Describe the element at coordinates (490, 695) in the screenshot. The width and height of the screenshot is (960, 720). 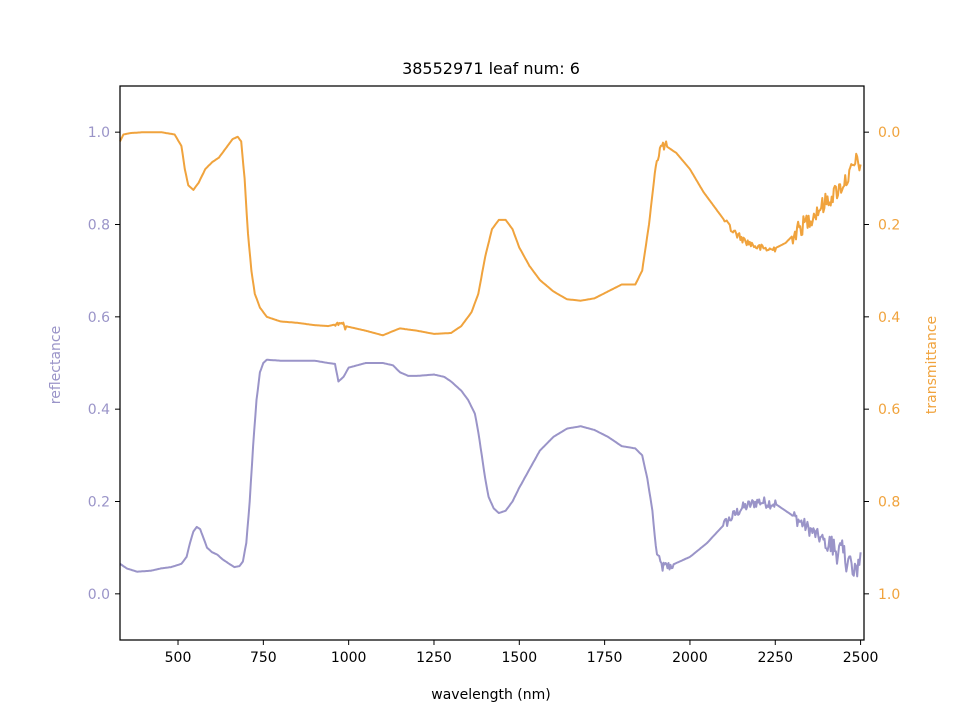
I see `x-axis-label: wavelength (nm)` at that location.